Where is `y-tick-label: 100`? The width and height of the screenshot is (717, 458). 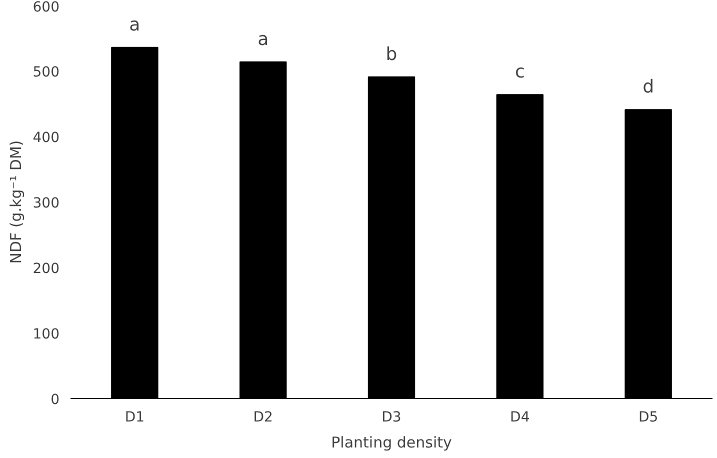
y-tick-label: 100 is located at coordinates (46, 334).